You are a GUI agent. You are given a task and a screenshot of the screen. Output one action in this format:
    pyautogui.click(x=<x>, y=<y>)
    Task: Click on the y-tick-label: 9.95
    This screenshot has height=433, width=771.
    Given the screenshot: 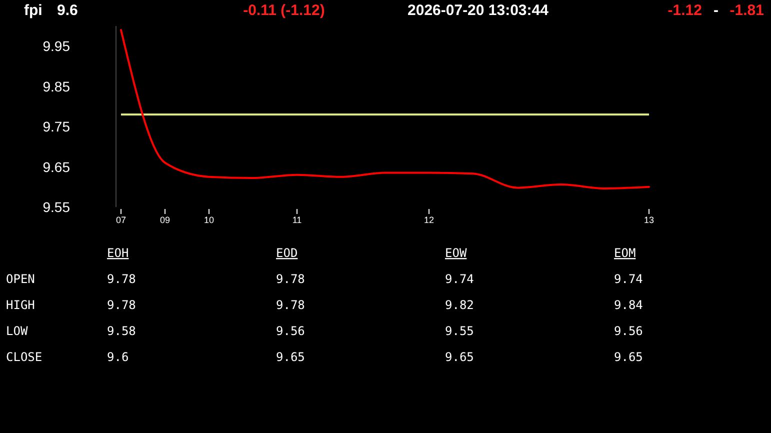 What is the action you would take?
    pyautogui.click(x=56, y=46)
    